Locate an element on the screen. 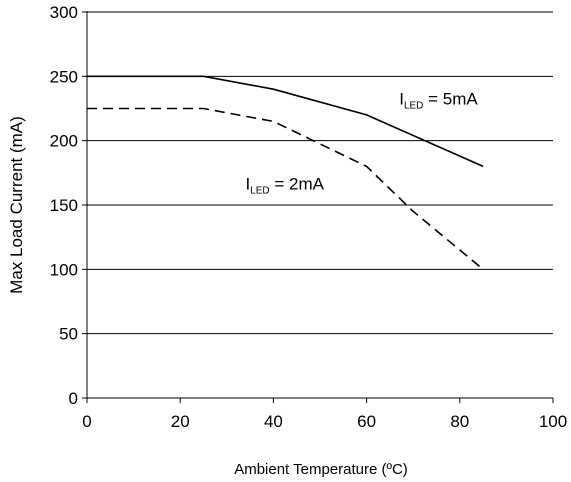 This screenshot has width=571, height=482. y-tick-label-100: 100 is located at coordinates (64, 269).